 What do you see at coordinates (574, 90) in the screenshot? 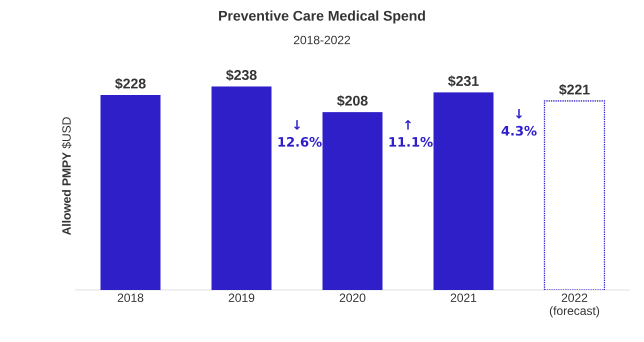
I see `data-label: $221` at bounding box center [574, 90].